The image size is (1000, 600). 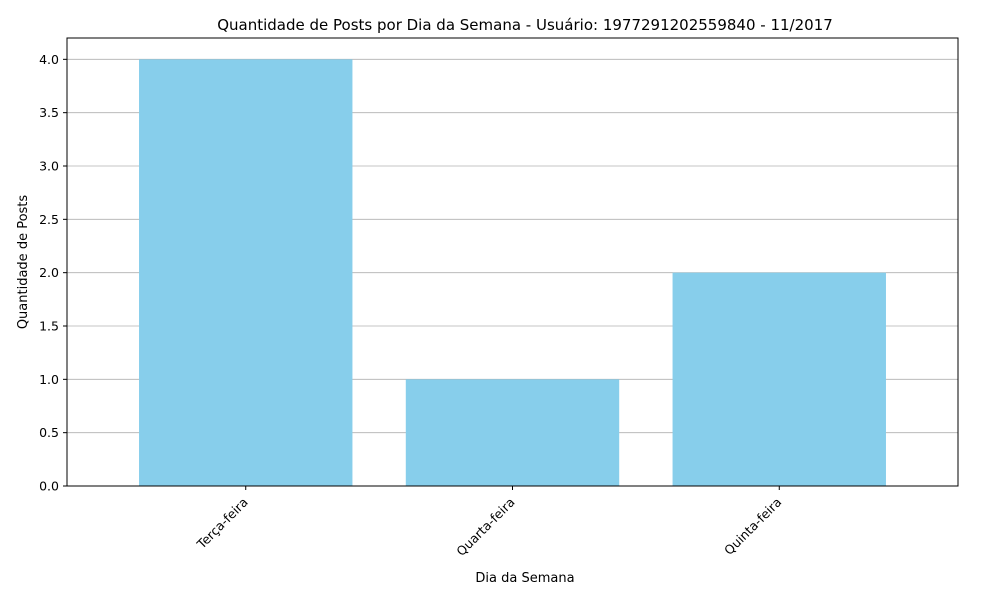 What do you see at coordinates (49, 59) in the screenshot?
I see `y-tick-label: 4.0` at bounding box center [49, 59].